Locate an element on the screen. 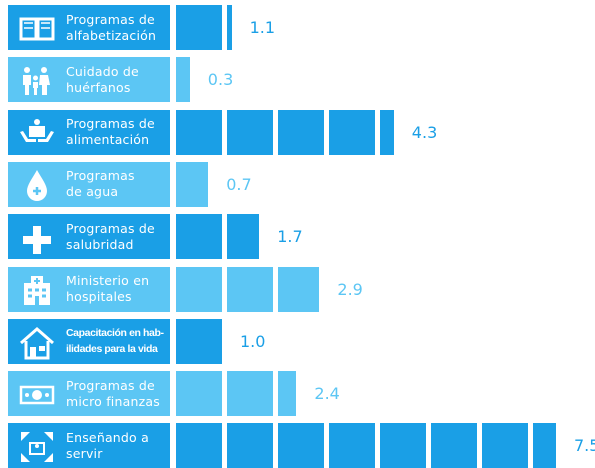 This screenshot has height=468, width=595. category-box: Enseñando a servir is located at coordinates (89, 445).